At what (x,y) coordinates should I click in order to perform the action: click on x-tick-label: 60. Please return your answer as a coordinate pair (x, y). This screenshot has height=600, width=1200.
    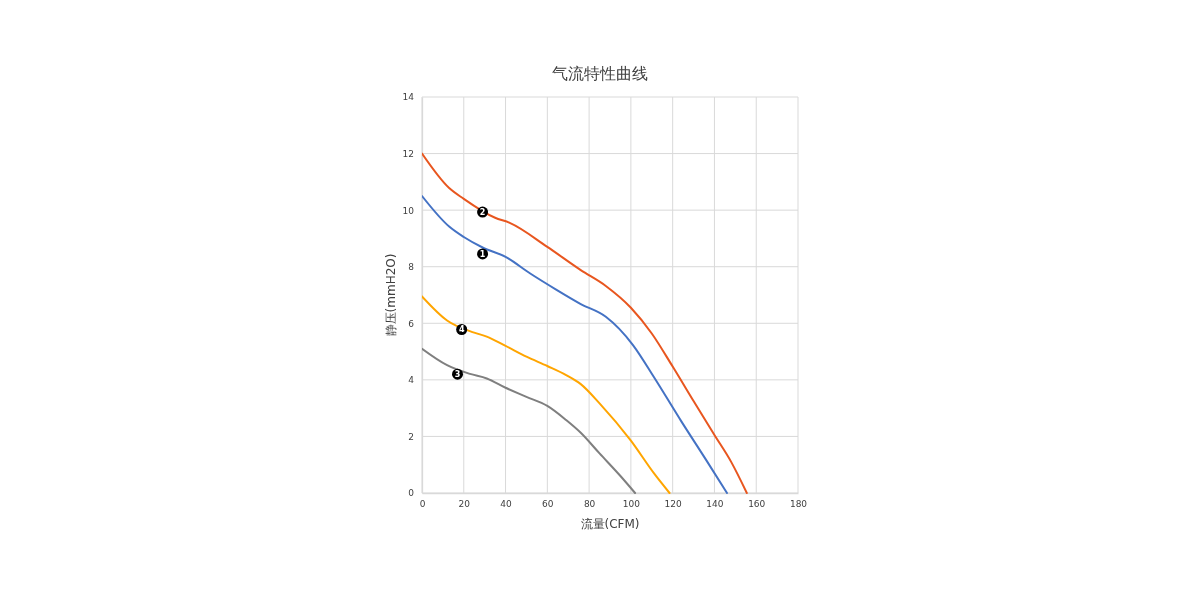
    Looking at the image, I should click on (548, 504).